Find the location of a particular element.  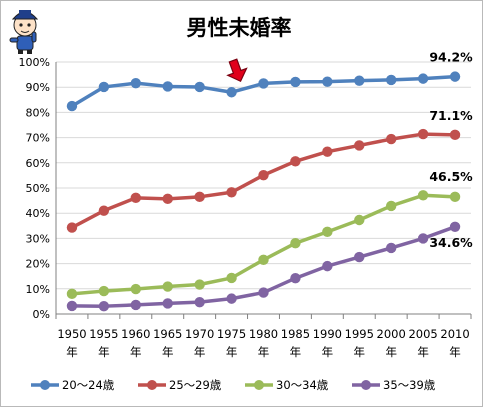

y-tick-label: 100% is located at coordinates (34, 62).